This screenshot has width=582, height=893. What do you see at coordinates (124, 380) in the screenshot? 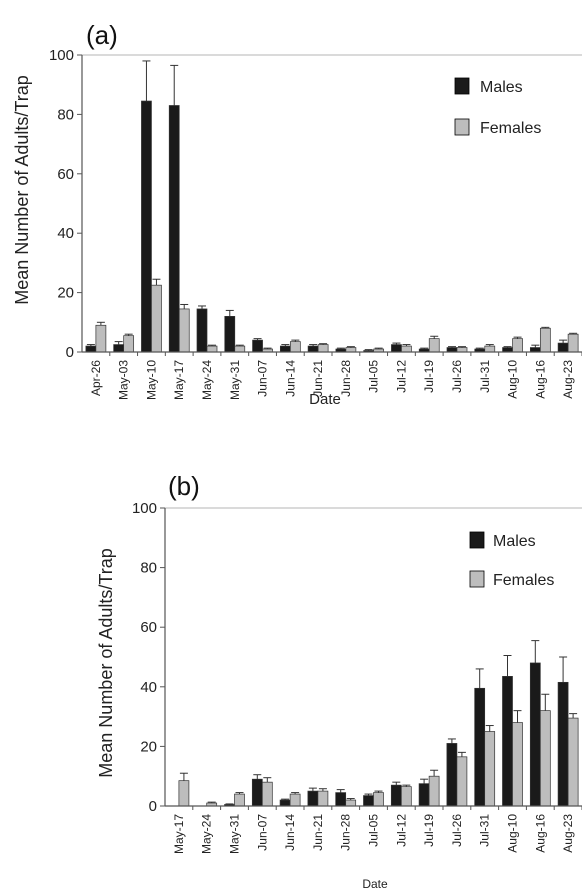
I see `x-tick-label-May-03: May-03` at bounding box center [124, 380].